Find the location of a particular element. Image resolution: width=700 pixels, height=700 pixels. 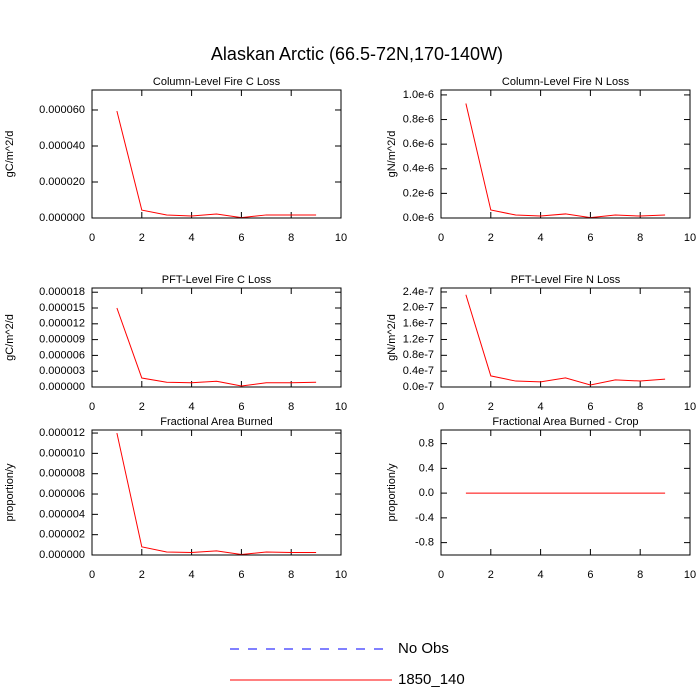

y-tick-label: 0.0e-7 is located at coordinates (418, 387).